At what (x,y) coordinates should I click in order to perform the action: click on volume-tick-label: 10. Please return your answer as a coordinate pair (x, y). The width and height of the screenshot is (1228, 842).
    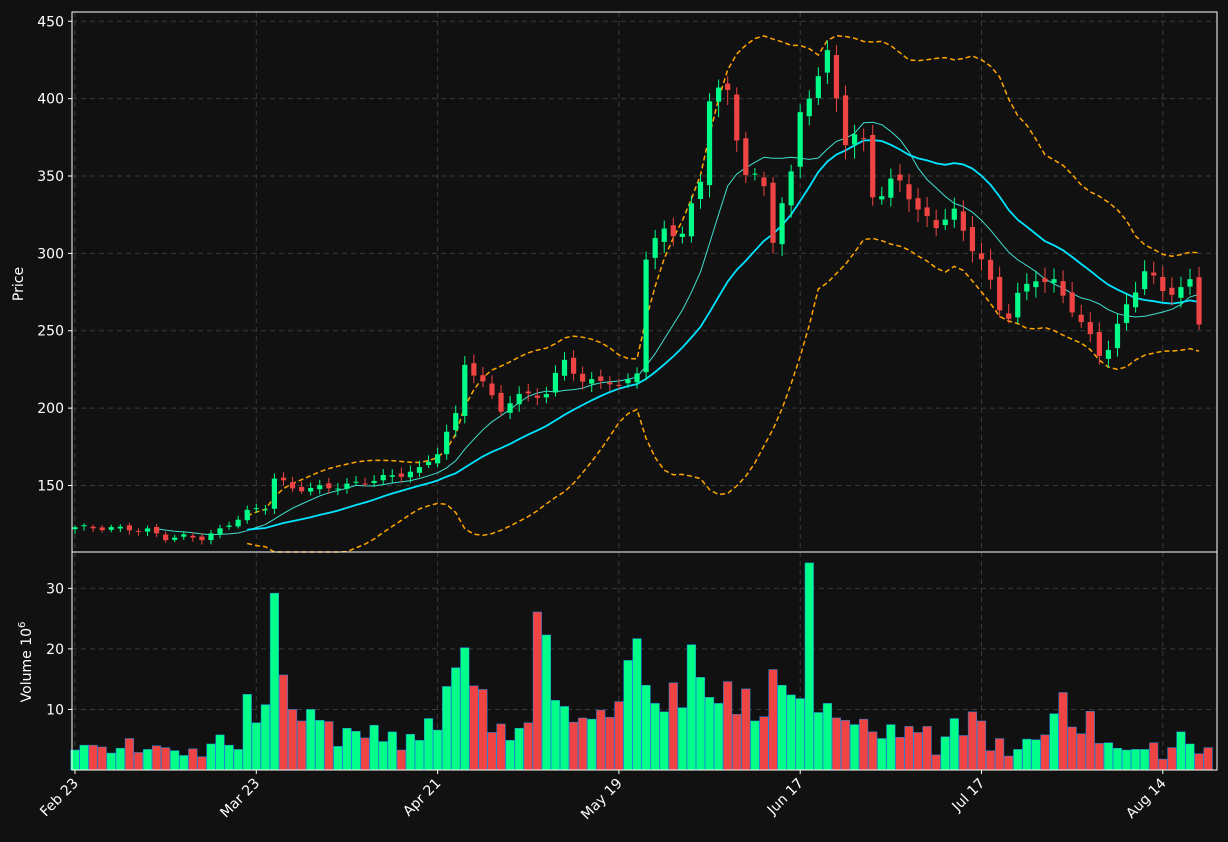
    Looking at the image, I should click on (55, 710).